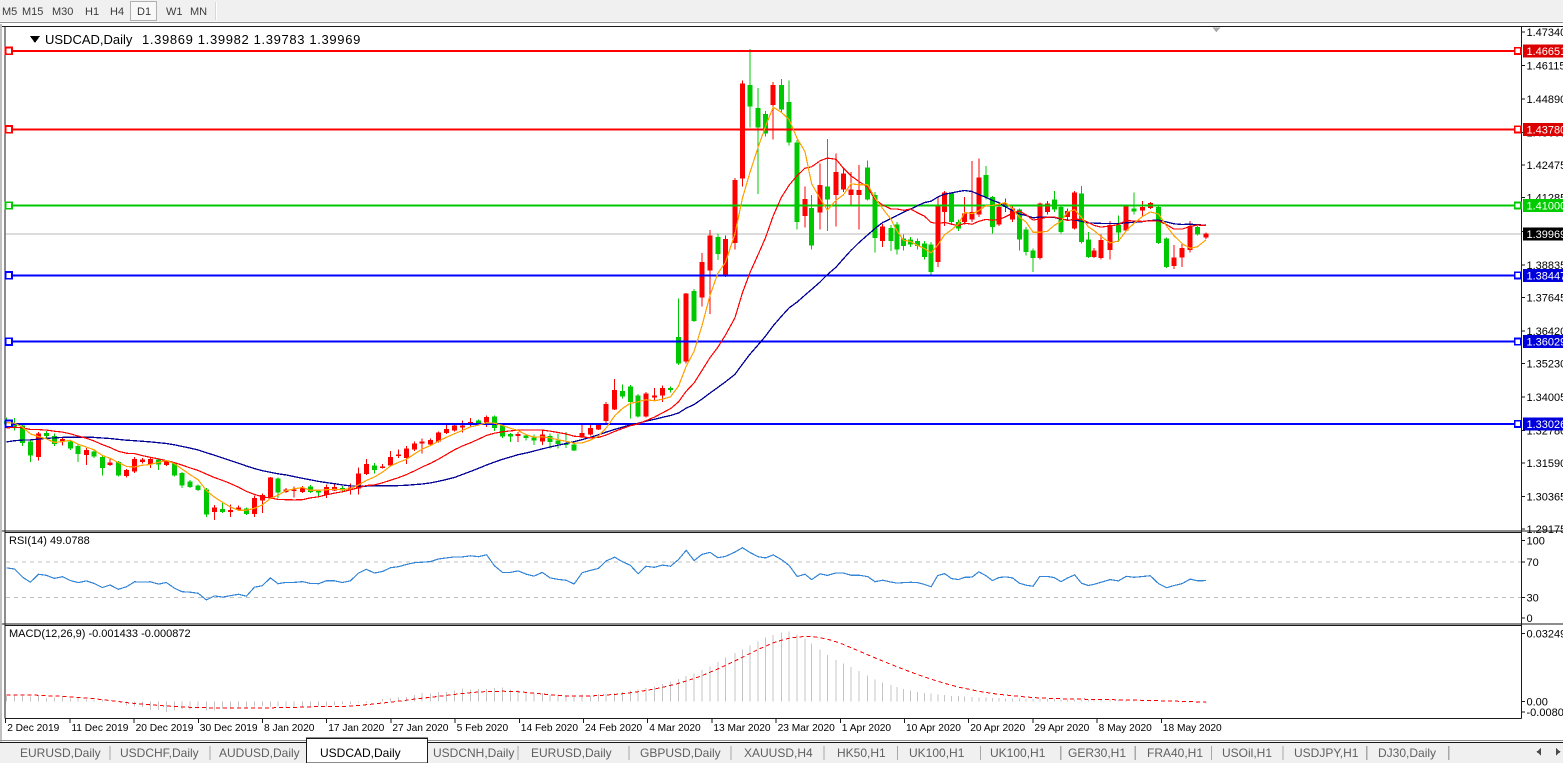  I want to click on svg-text: 13 Mar 2020, so click(742, 728).